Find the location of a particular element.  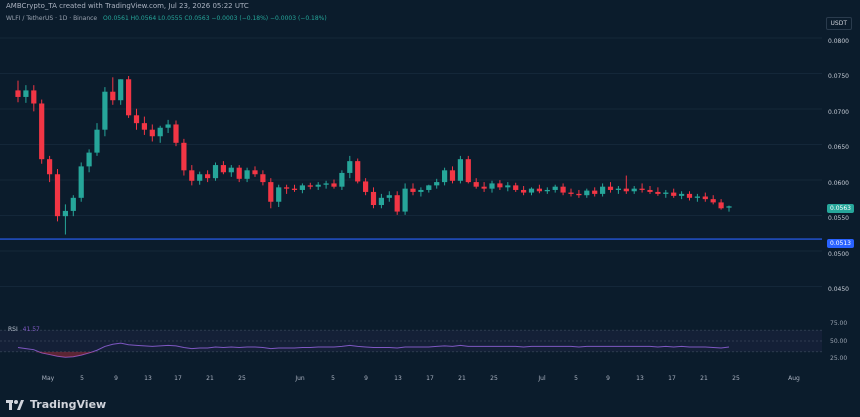

rsi-legend: RSI 41.57 is located at coordinates (24, 329).